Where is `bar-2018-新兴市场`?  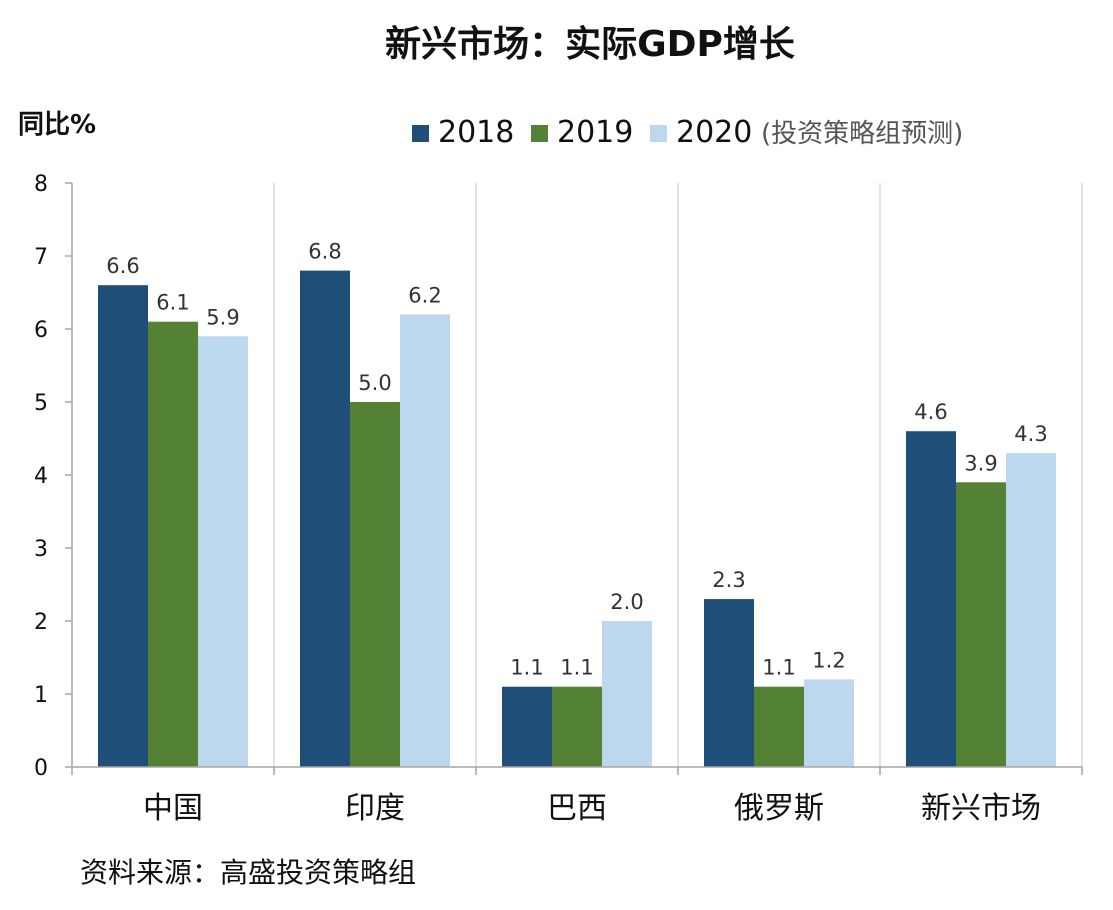
bar-2018-新兴市场 is located at coordinates (931, 599).